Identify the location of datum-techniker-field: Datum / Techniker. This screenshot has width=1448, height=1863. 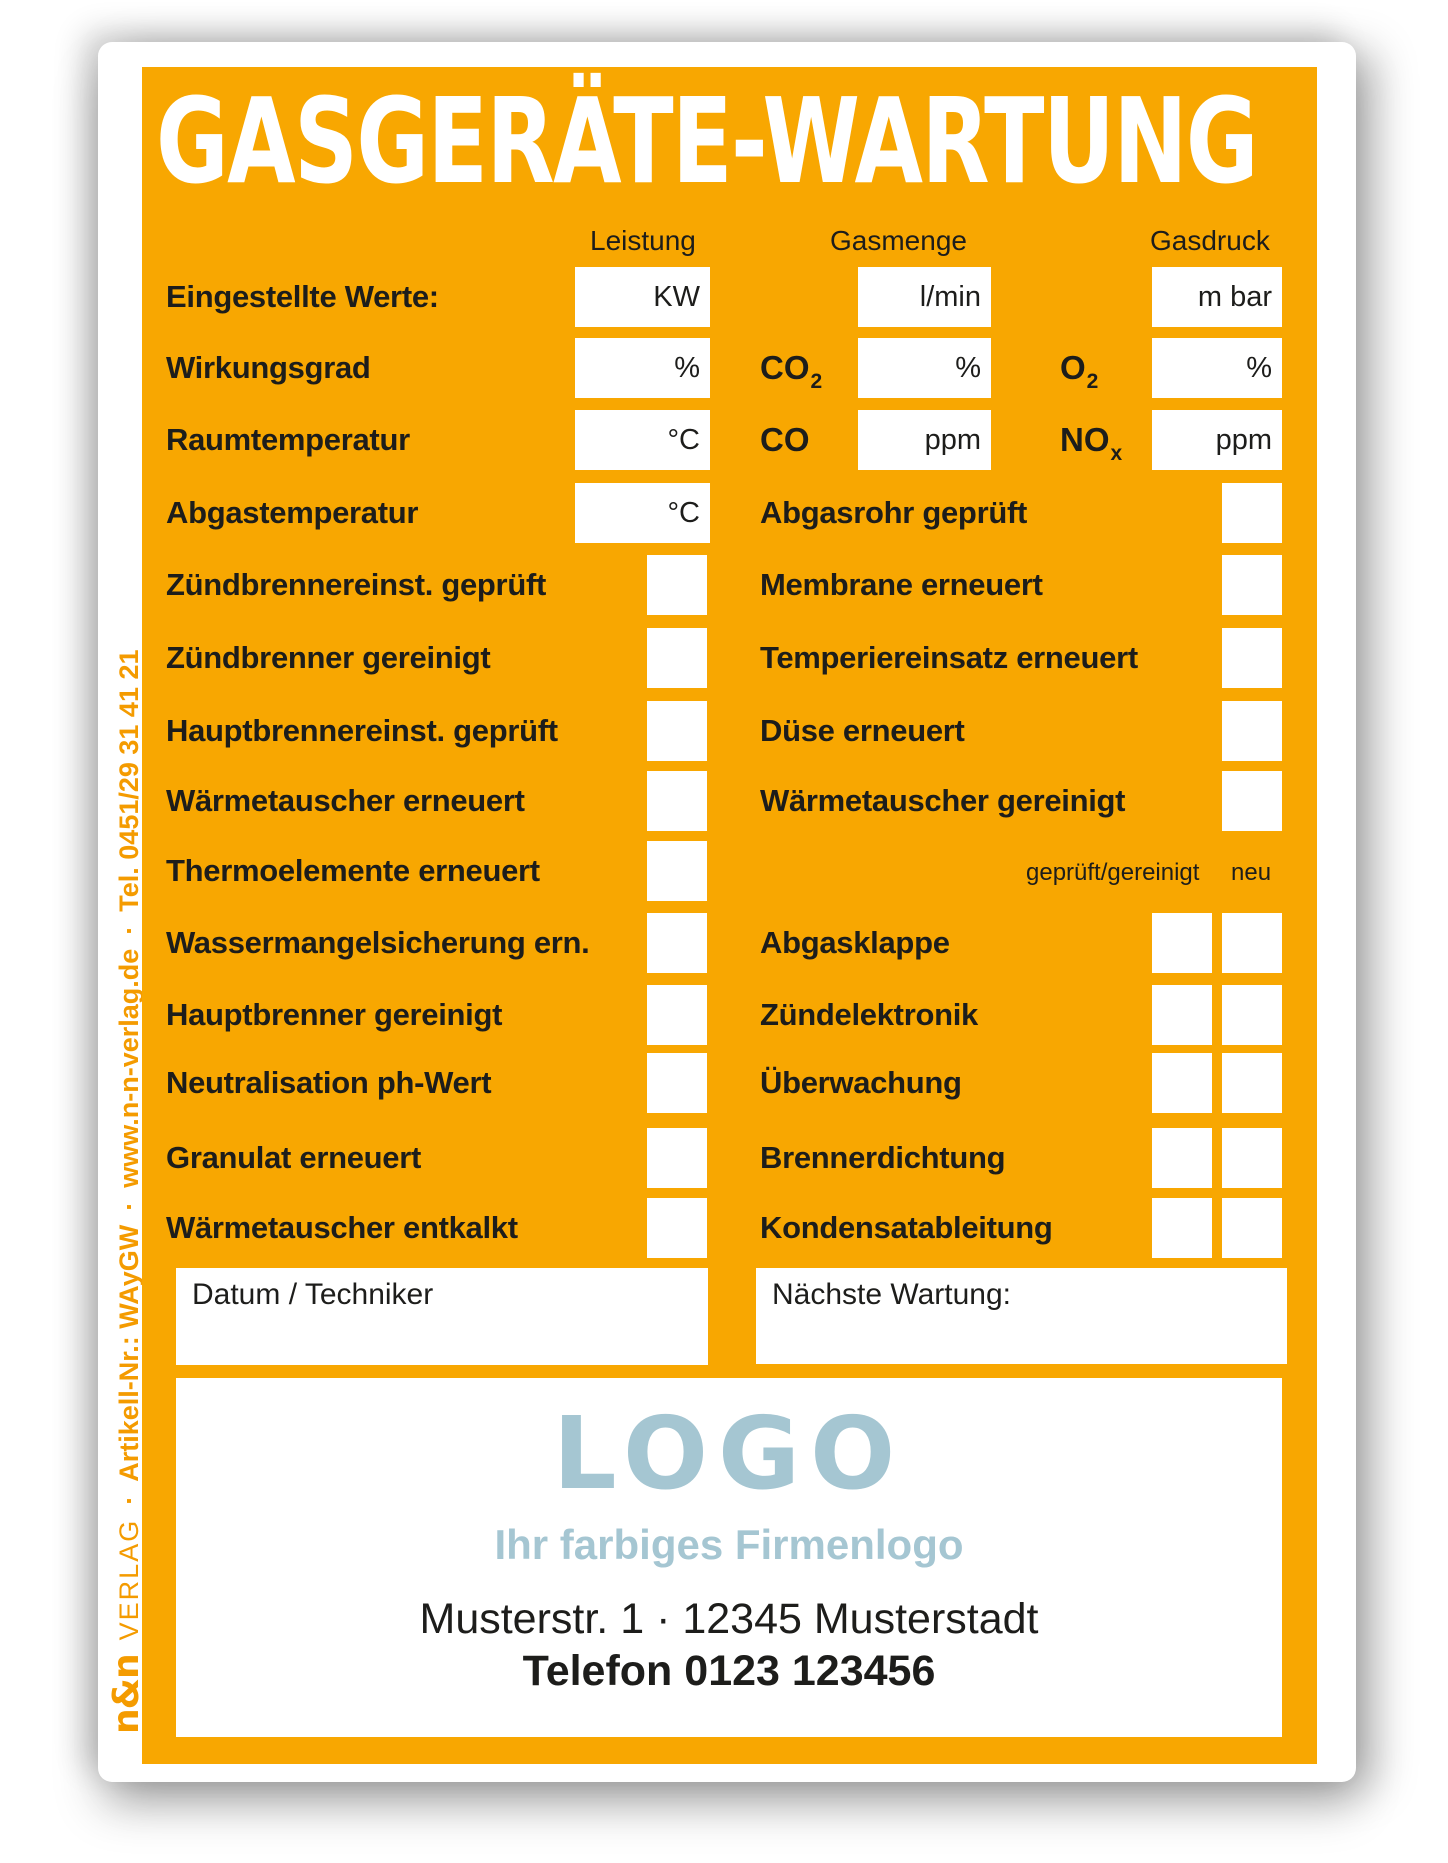
(442, 1316).